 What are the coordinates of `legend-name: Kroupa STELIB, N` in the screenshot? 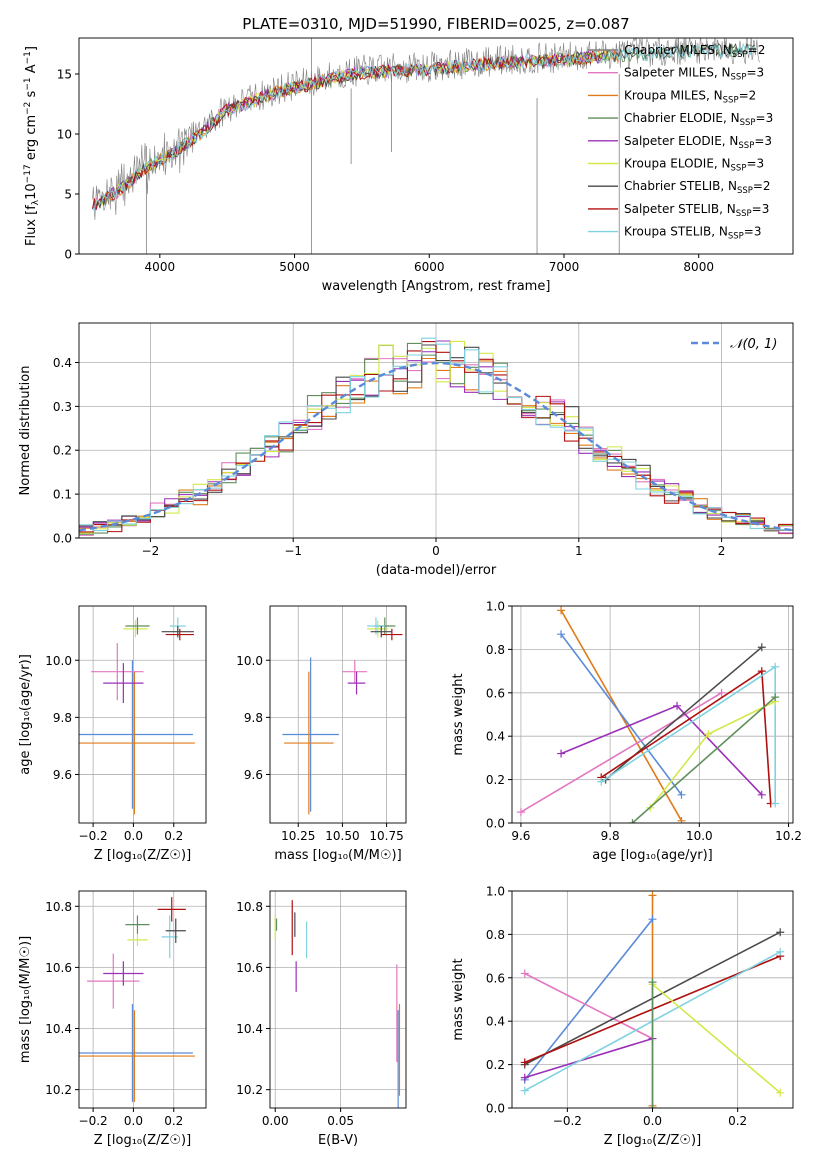 It's located at (676, 232).